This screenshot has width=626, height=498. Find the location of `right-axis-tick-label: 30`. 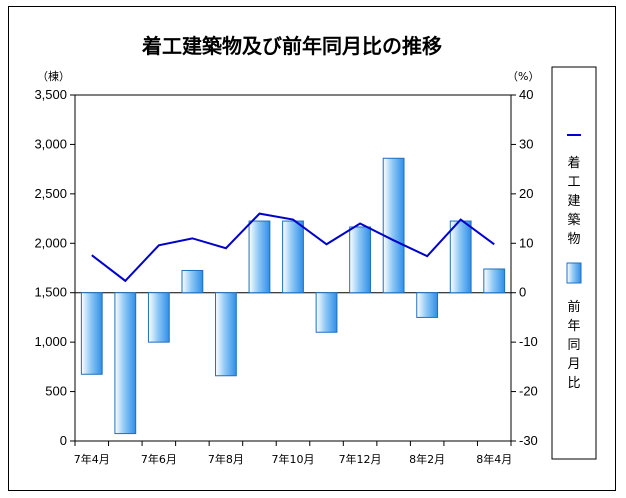

right-axis-tick-label: 30 is located at coordinates (526, 143).